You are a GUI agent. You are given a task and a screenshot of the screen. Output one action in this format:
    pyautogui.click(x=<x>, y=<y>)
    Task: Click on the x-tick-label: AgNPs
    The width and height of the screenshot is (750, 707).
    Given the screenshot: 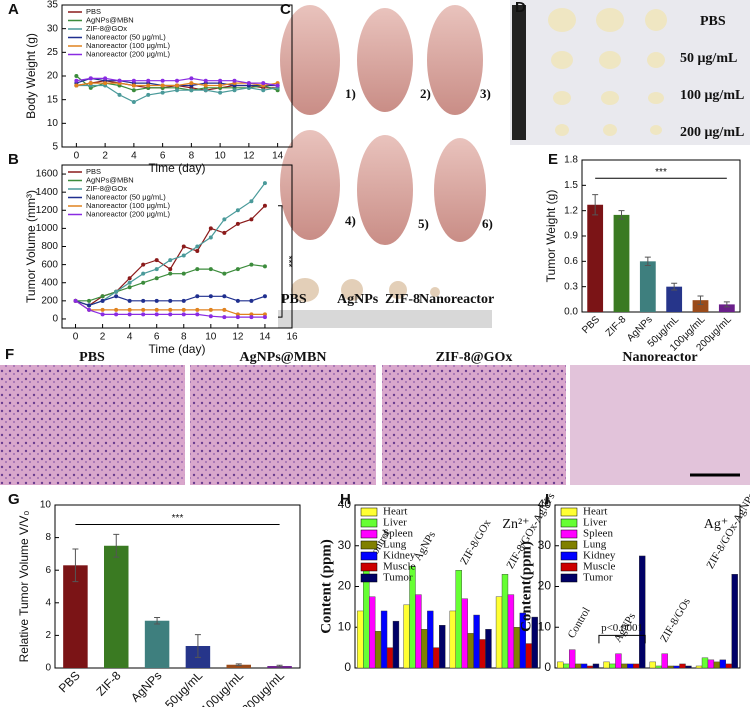 What is the action you would take?
    pyautogui.click(x=146, y=686)
    